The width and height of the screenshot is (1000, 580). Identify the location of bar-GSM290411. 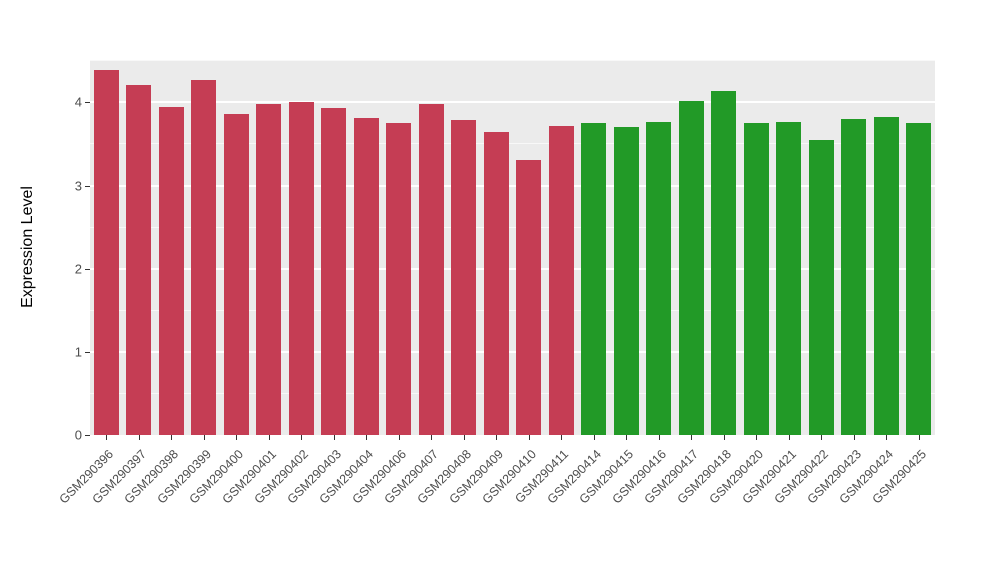
(561, 280).